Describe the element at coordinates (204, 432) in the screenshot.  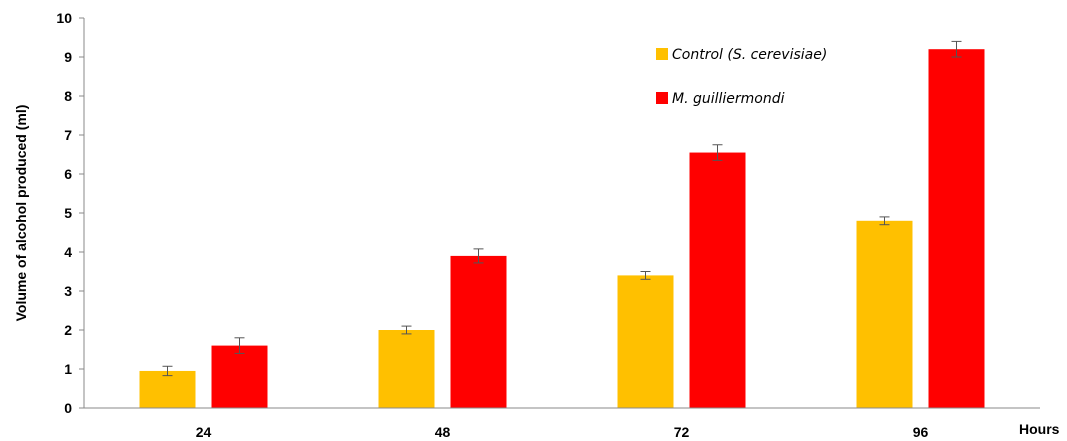
I see `x-tick-label: 24` at that location.